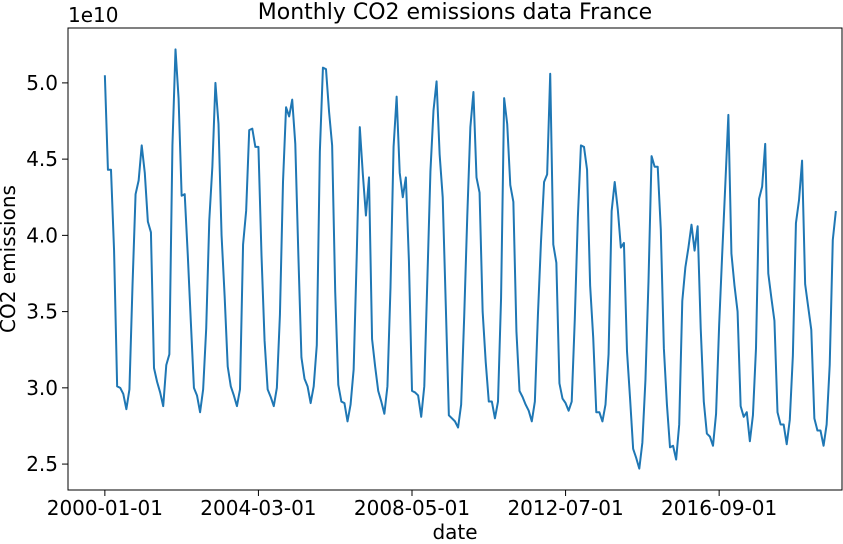 The image size is (843, 544). Describe the element at coordinates (455, 12) in the screenshot. I see `chart-title: Monthly CO2 emissions data France` at that location.